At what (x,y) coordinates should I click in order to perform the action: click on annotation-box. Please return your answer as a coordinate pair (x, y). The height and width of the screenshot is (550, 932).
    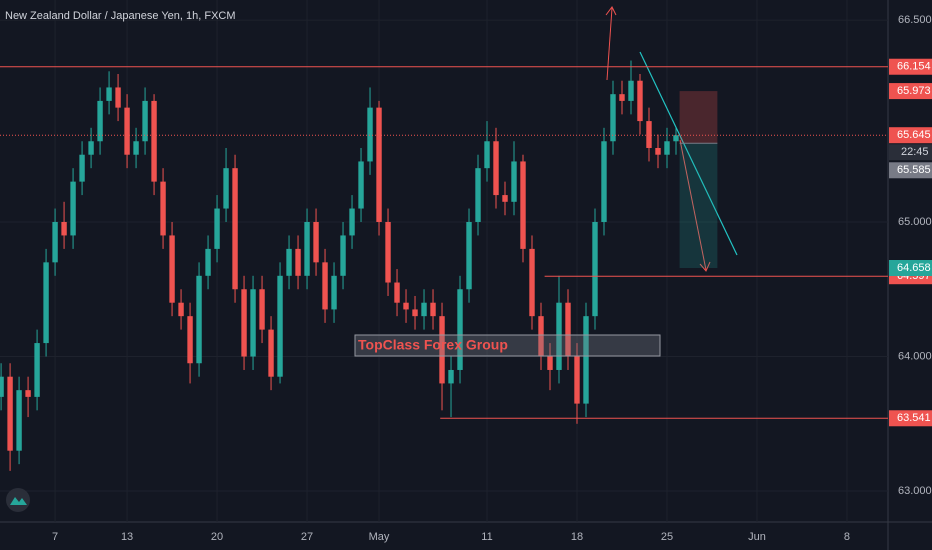
    Looking at the image, I should click on (507, 345).